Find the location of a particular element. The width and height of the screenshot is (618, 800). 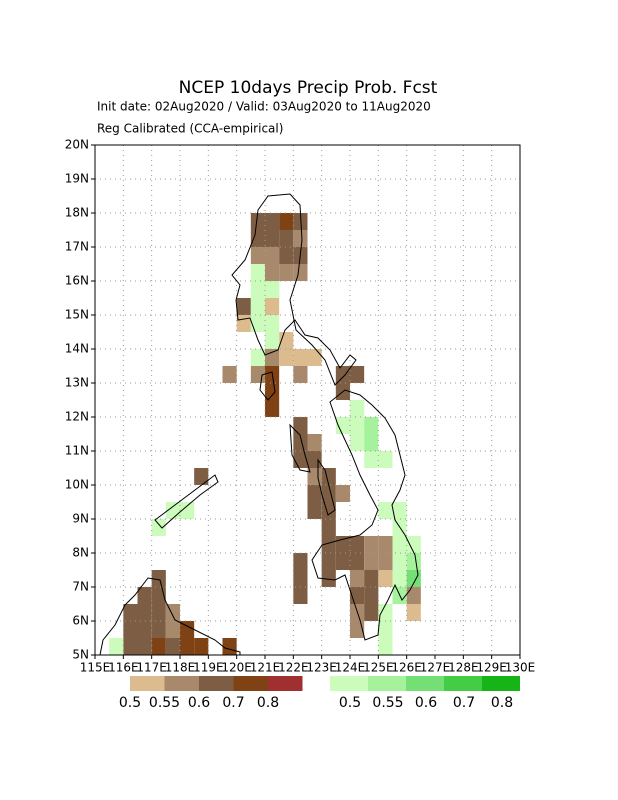

lon-tick-label: 126E is located at coordinates (406, 668).